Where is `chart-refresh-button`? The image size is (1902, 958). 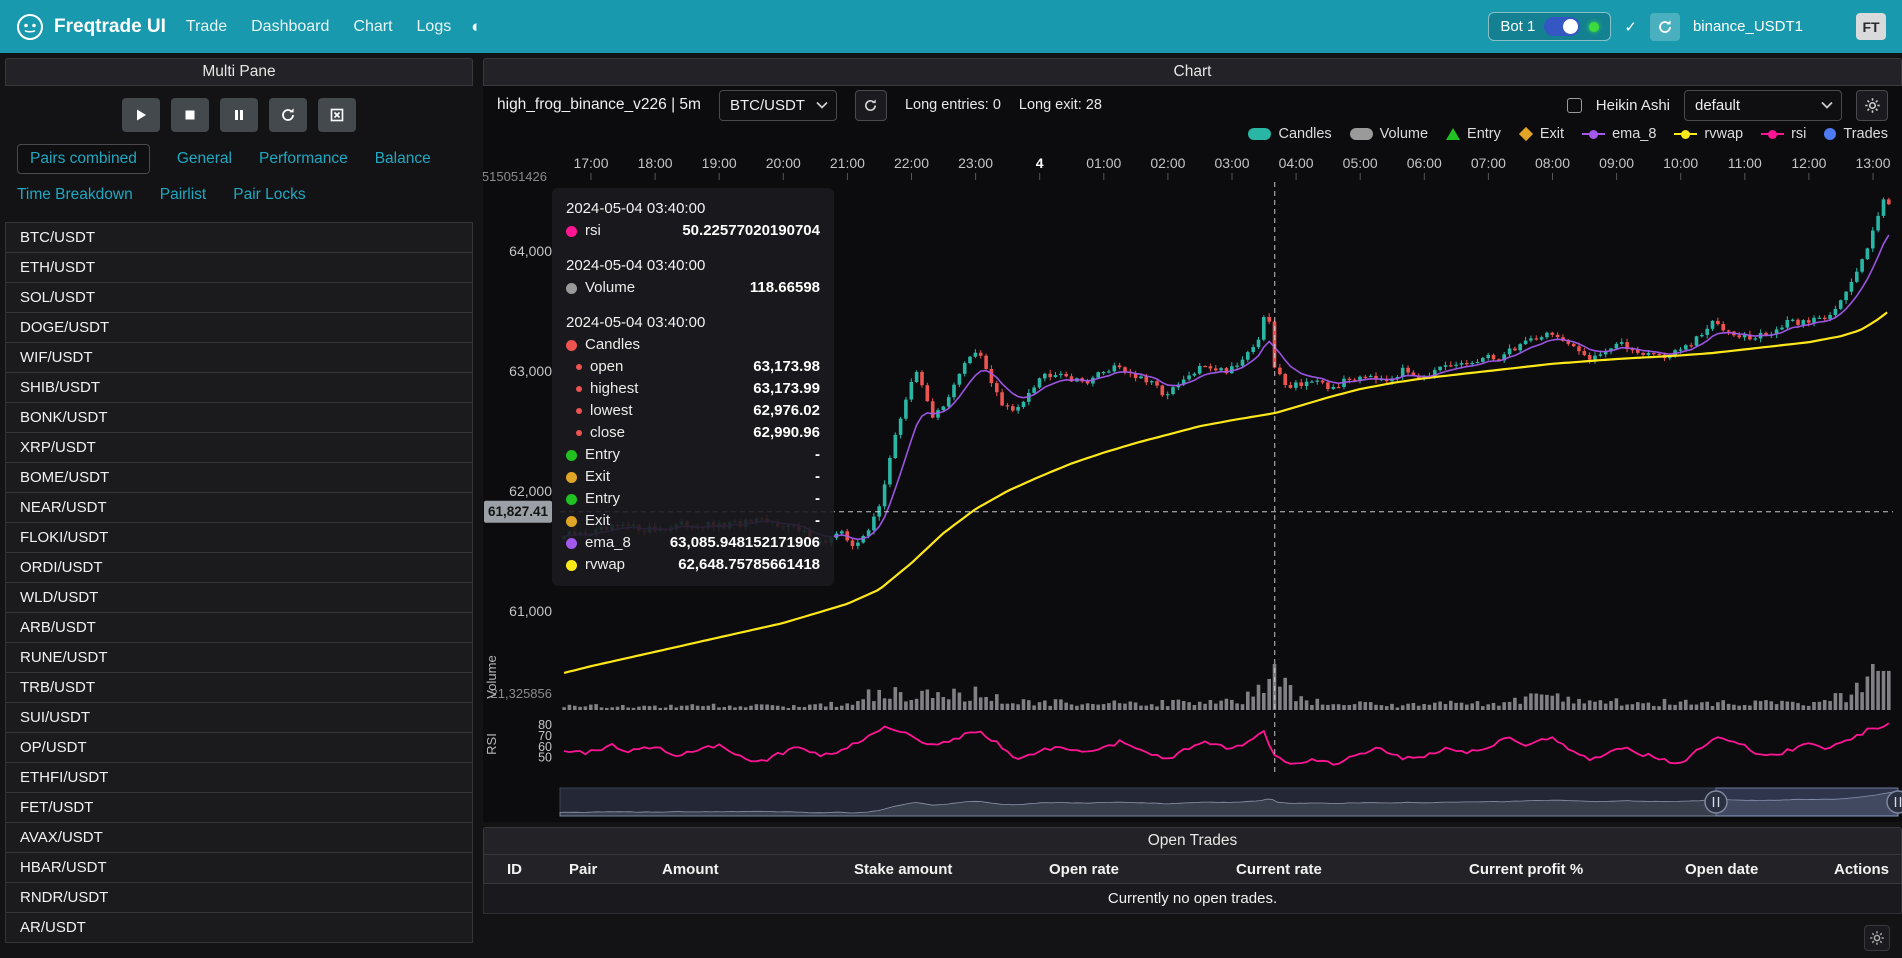
chart-refresh-button is located at coordinates (870, 105).